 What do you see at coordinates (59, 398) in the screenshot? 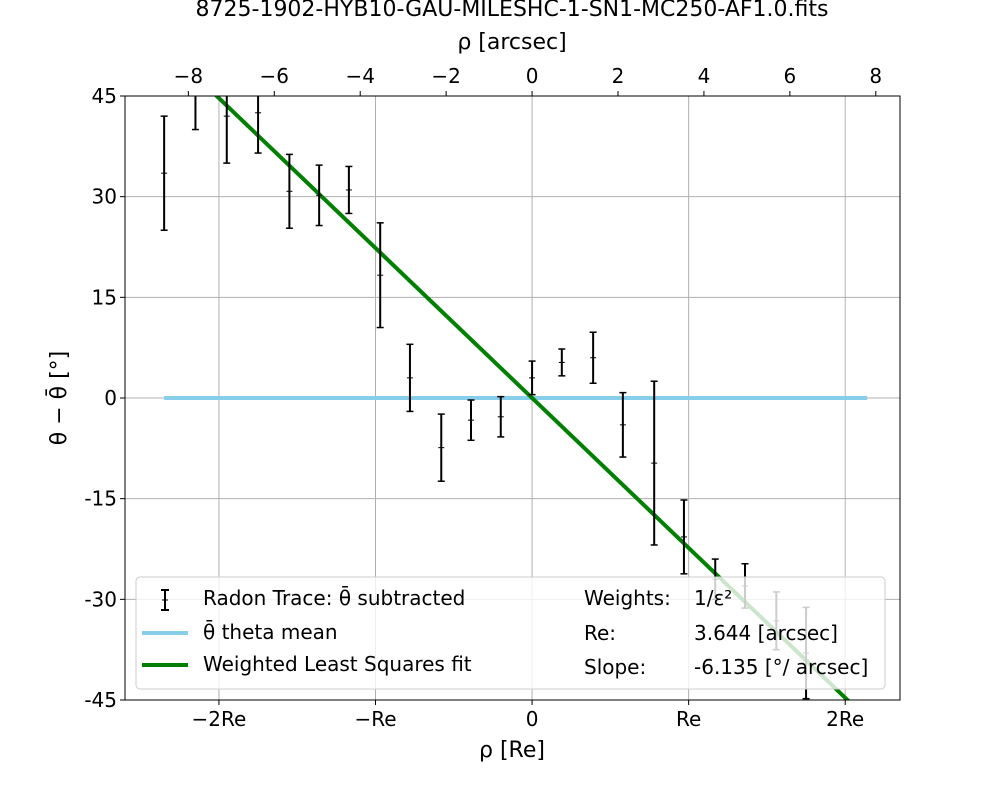
I see `y-axis-label: θ − θ̄ [°]` at bounding box center [59, 398].